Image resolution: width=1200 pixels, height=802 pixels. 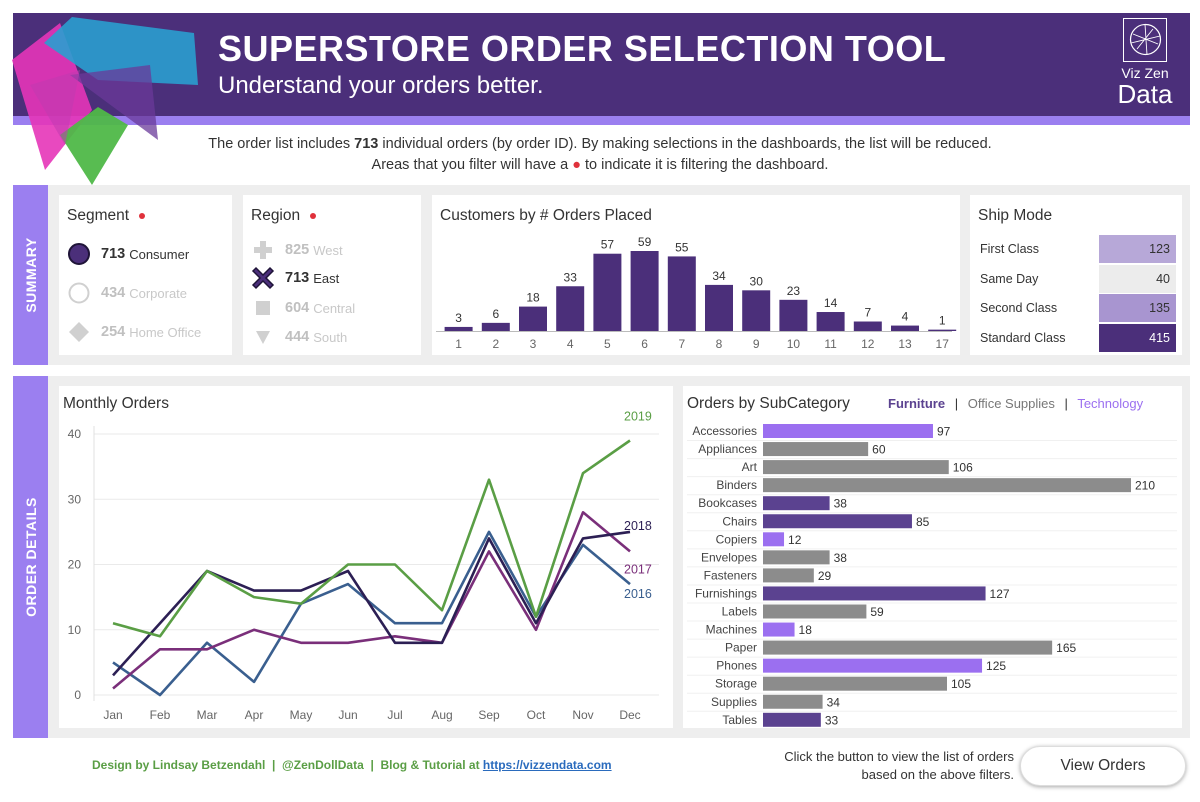 I want to click on category-label: Appliances, so click(x=727, y=449).